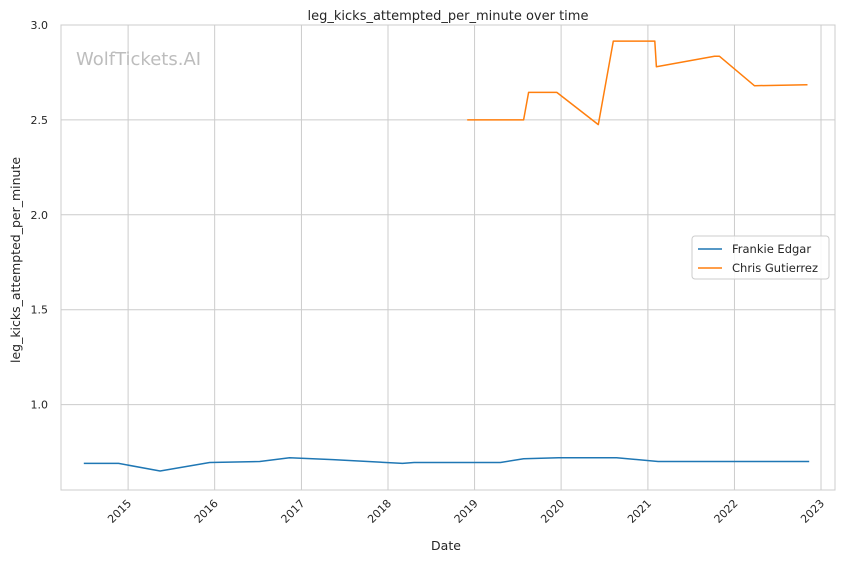 The image size is (844, 561). What do you see at coordinates (552, 511) in the screenshot?
I see `x-tick-label: 2020` at bounding box center [552, 511].